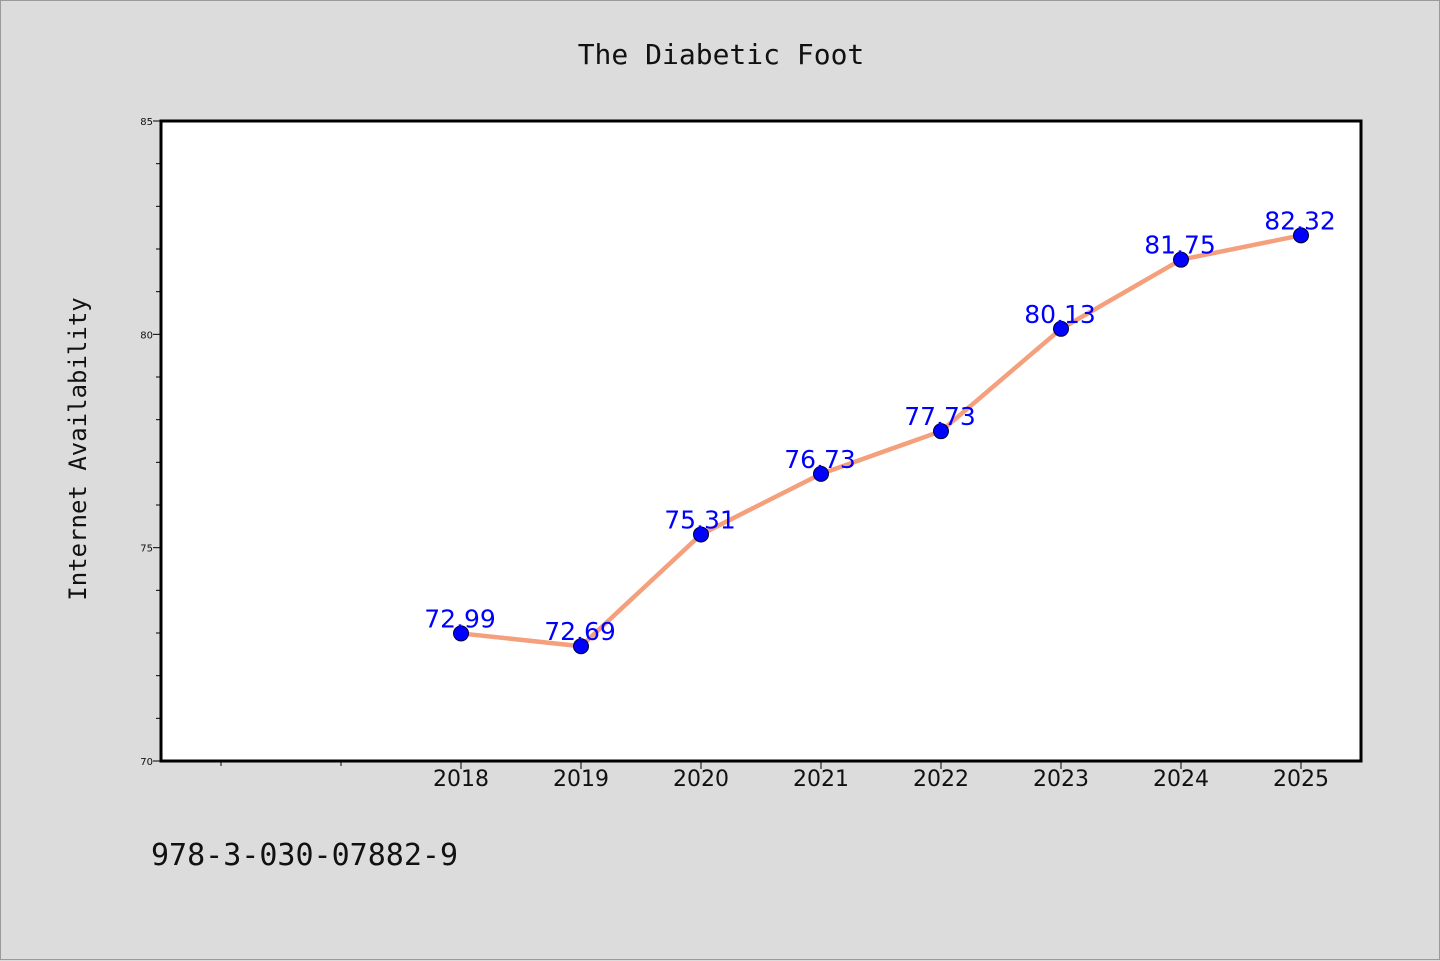  What do you see at coordinates (146, 762) in the screenshot?
I see `y-tick-label: 70` at bounding box center [146, 762].